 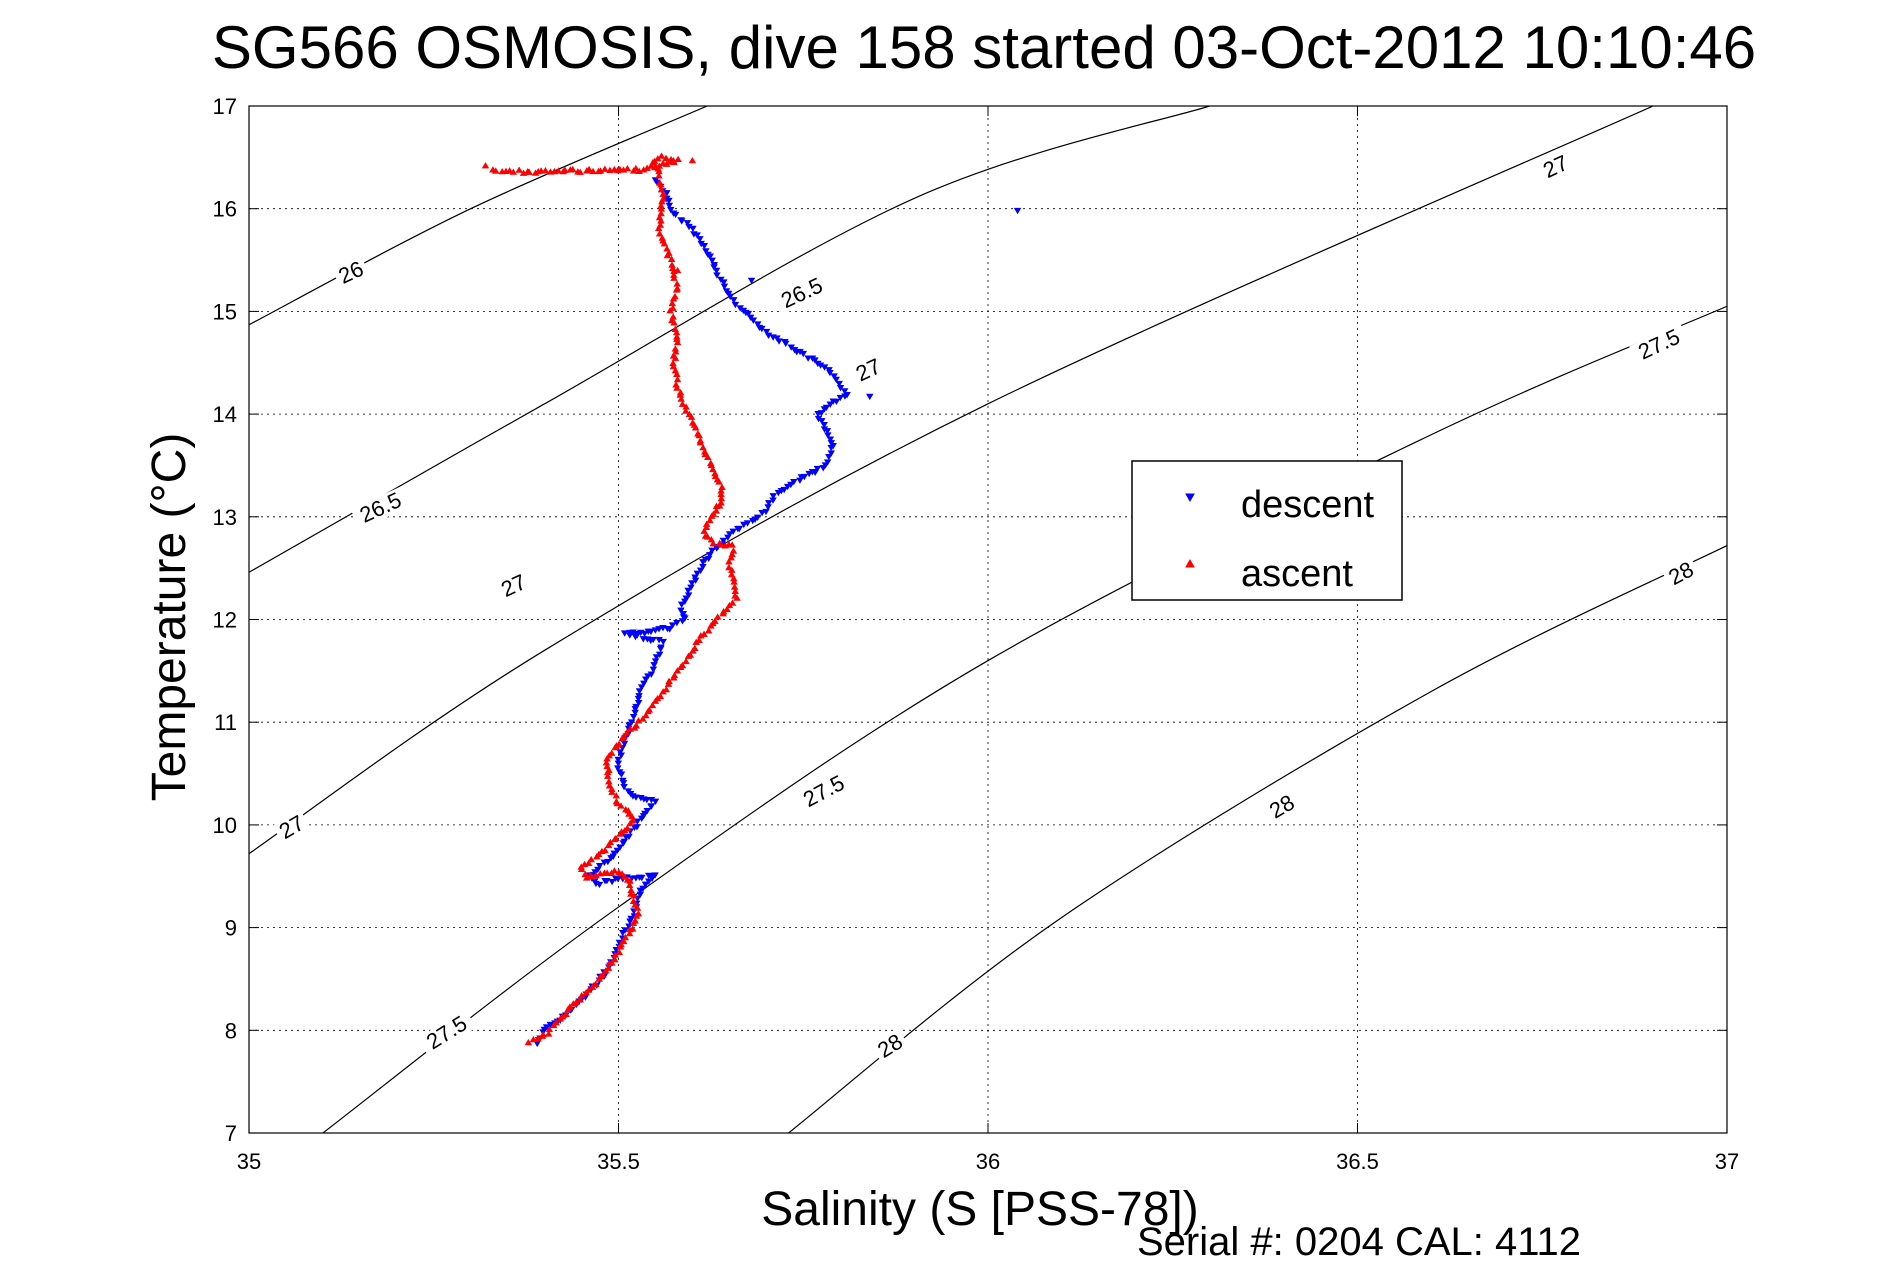 What do you see at coordinates (1190, 563) in the screenshot?
I see `legend-ascent-marker` at bounding box center [1190, 563].